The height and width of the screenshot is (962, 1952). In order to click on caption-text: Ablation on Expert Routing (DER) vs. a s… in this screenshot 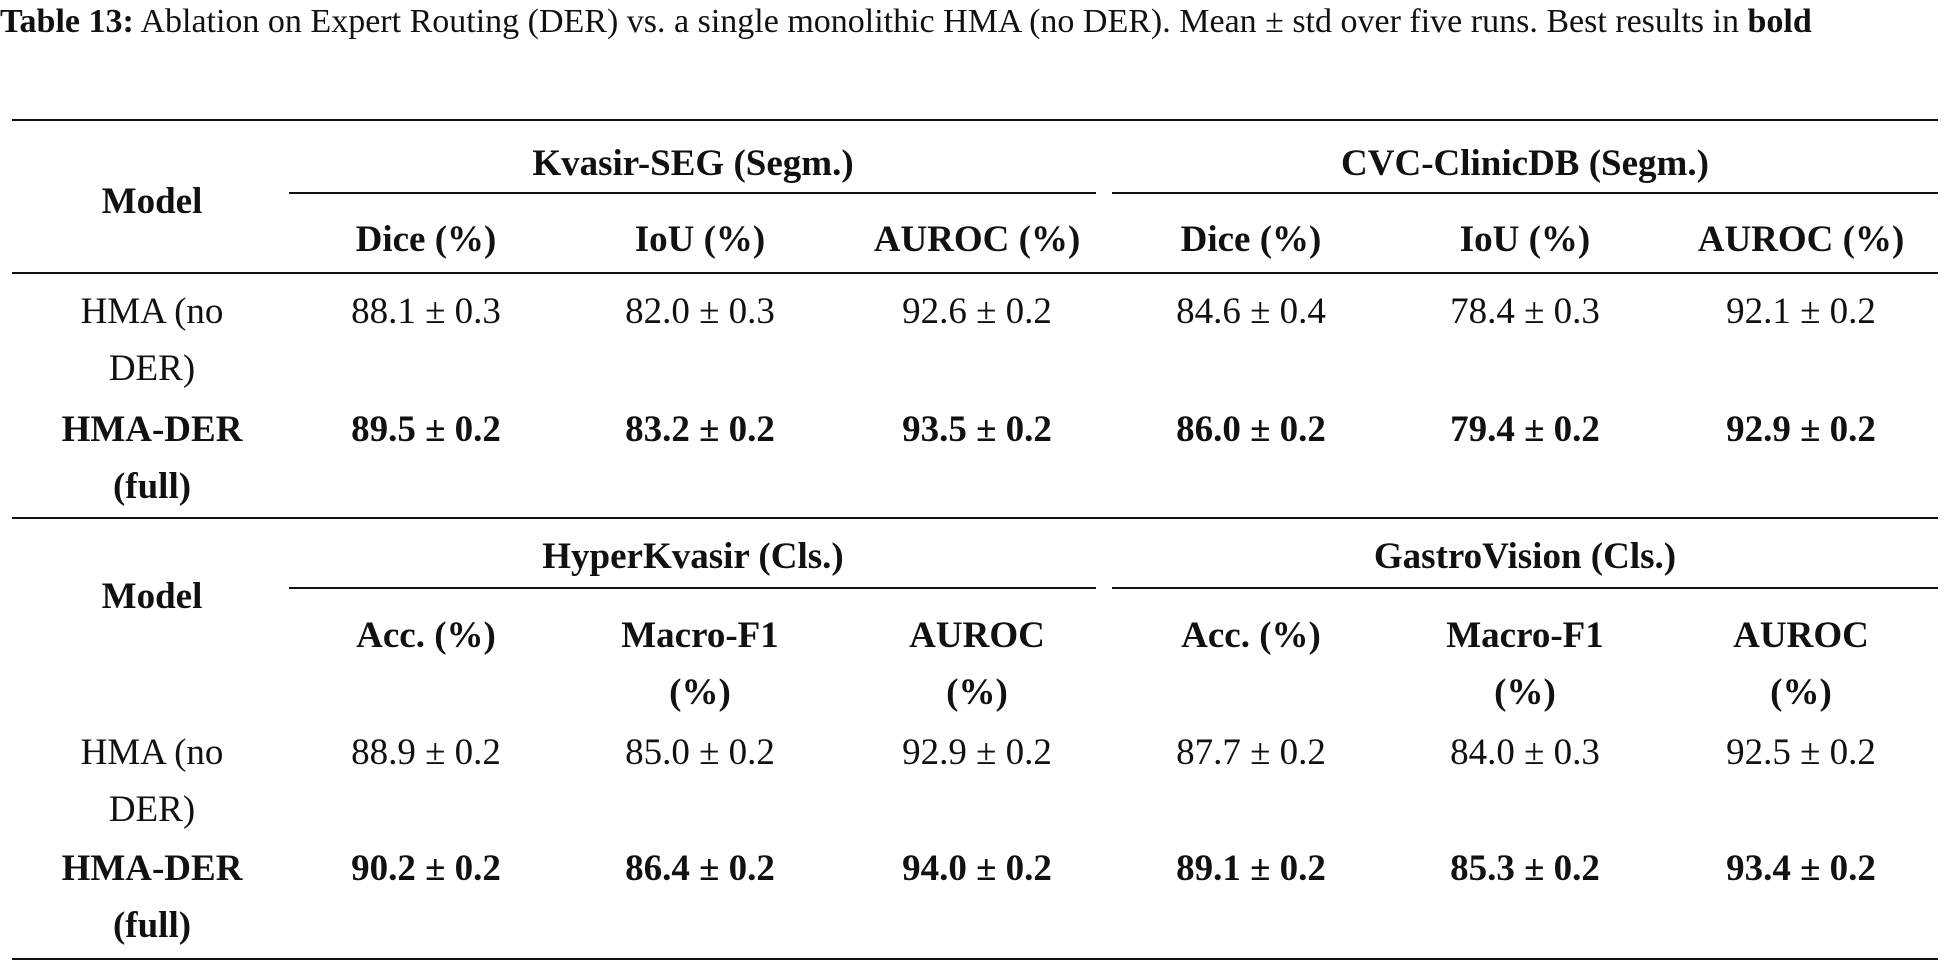, I will do `click(940, 21)`.